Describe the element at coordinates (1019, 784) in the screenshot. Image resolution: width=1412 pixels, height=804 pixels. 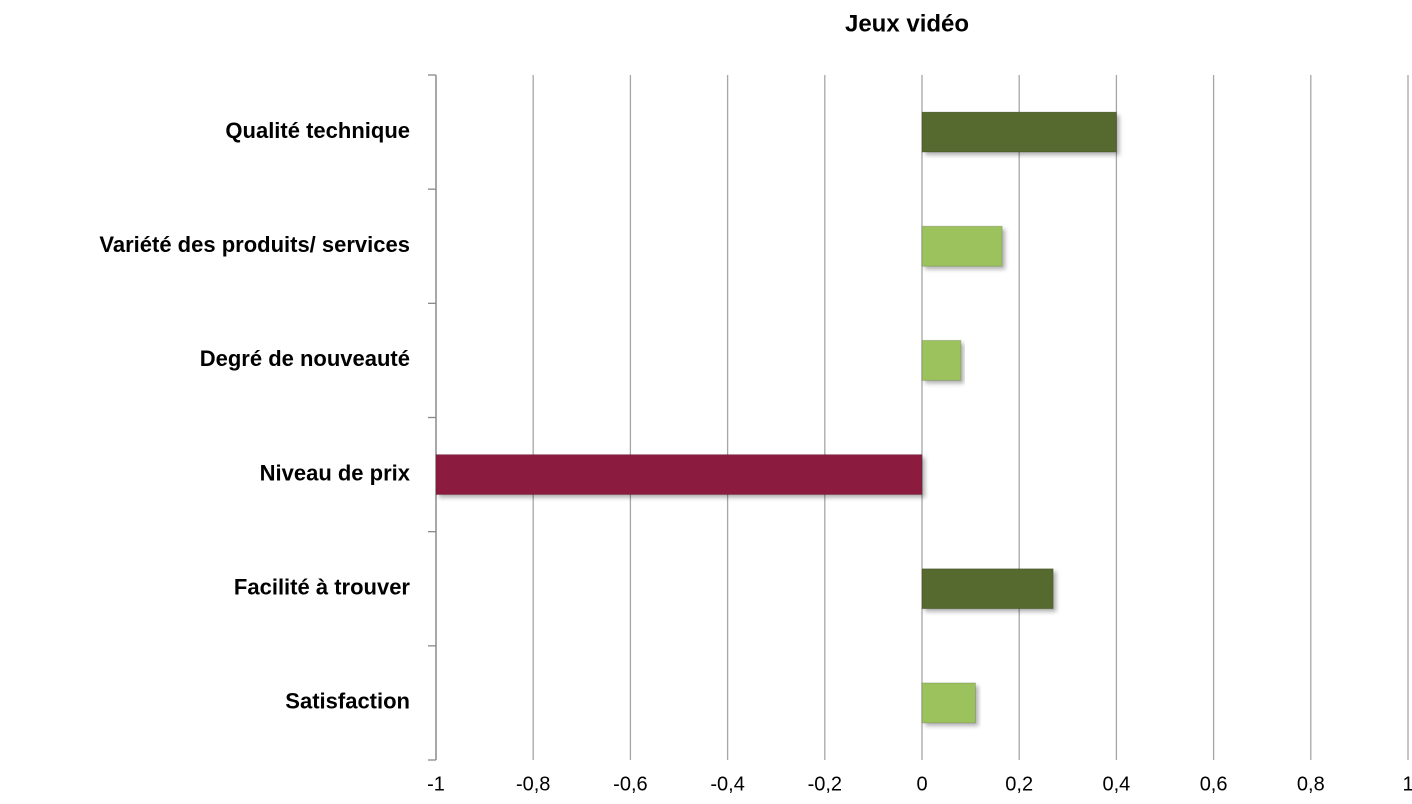
I see `x-tick-label: 0,2` at that location.